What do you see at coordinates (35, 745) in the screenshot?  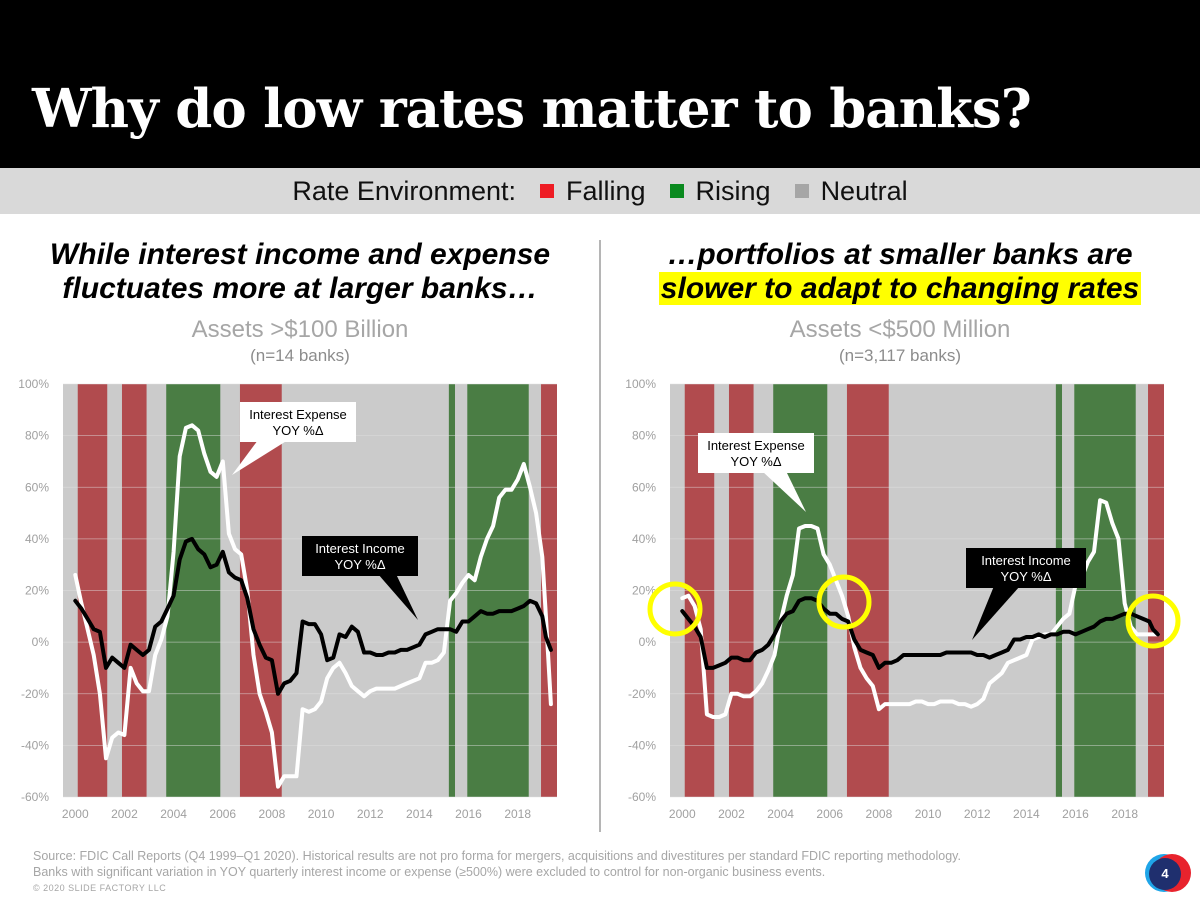 I see `left-y-tick-label: -40%` at bounding box center [35, 745].